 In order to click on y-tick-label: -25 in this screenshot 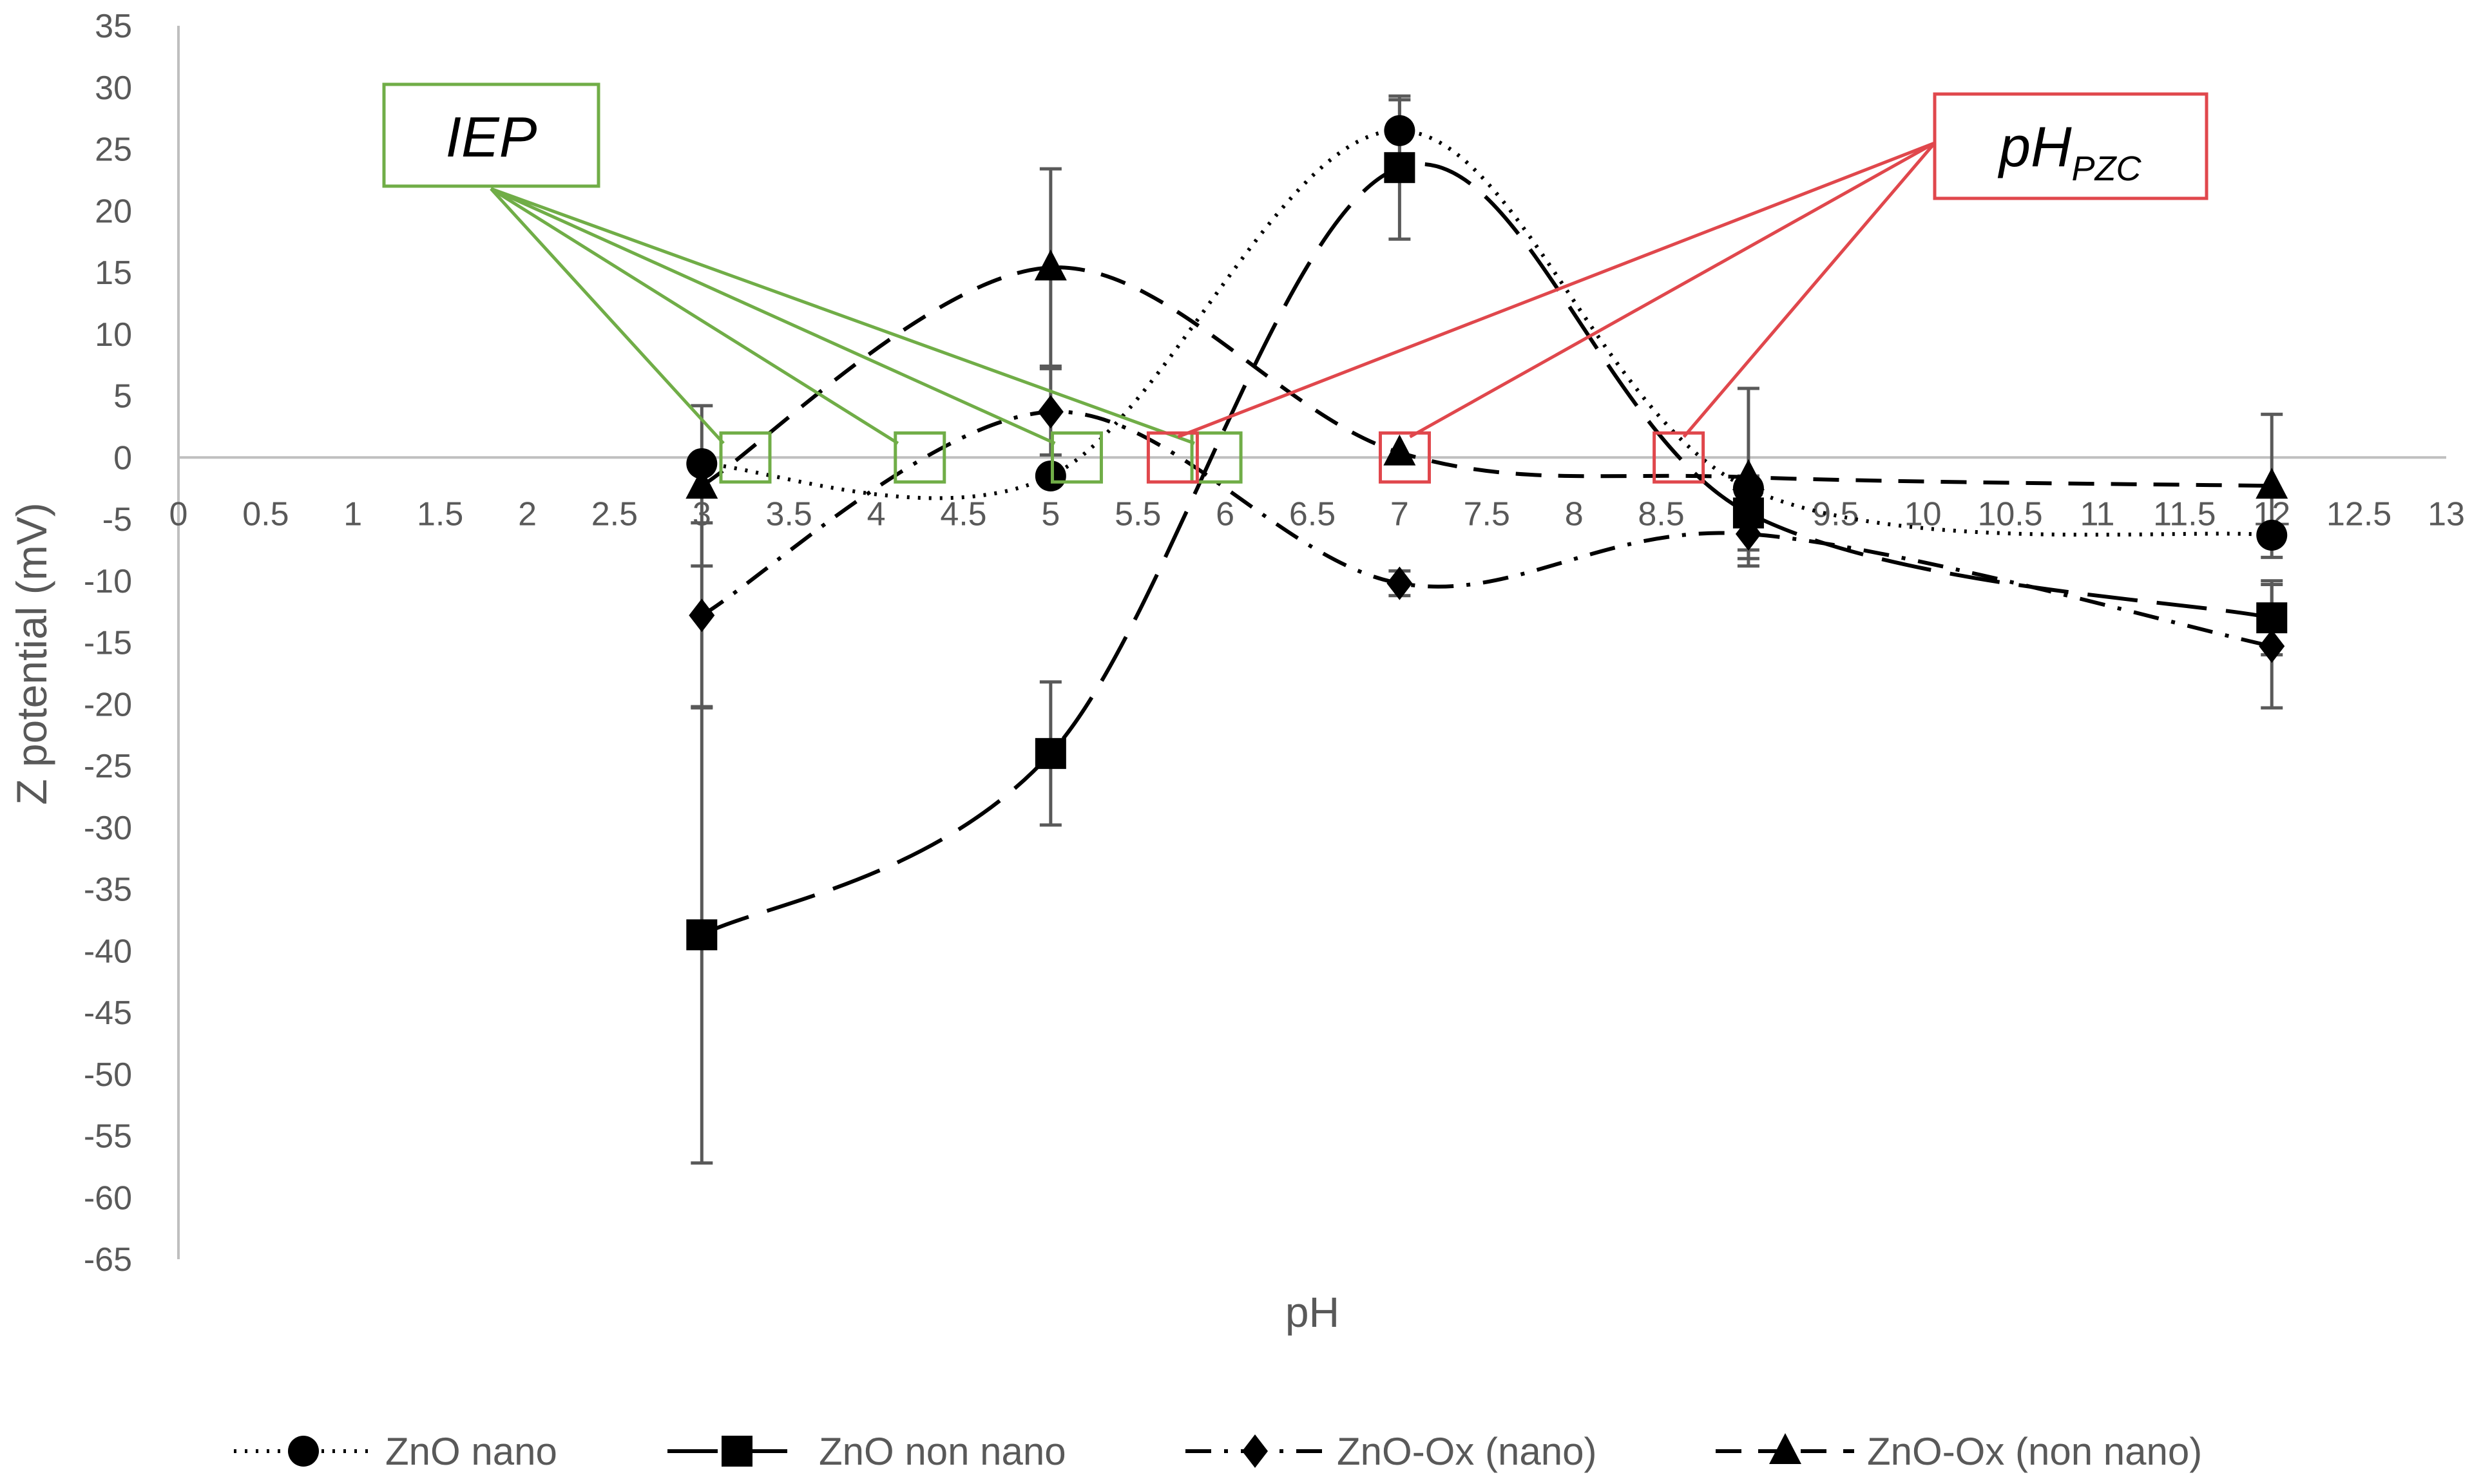, I will do `click(108, 766)`.